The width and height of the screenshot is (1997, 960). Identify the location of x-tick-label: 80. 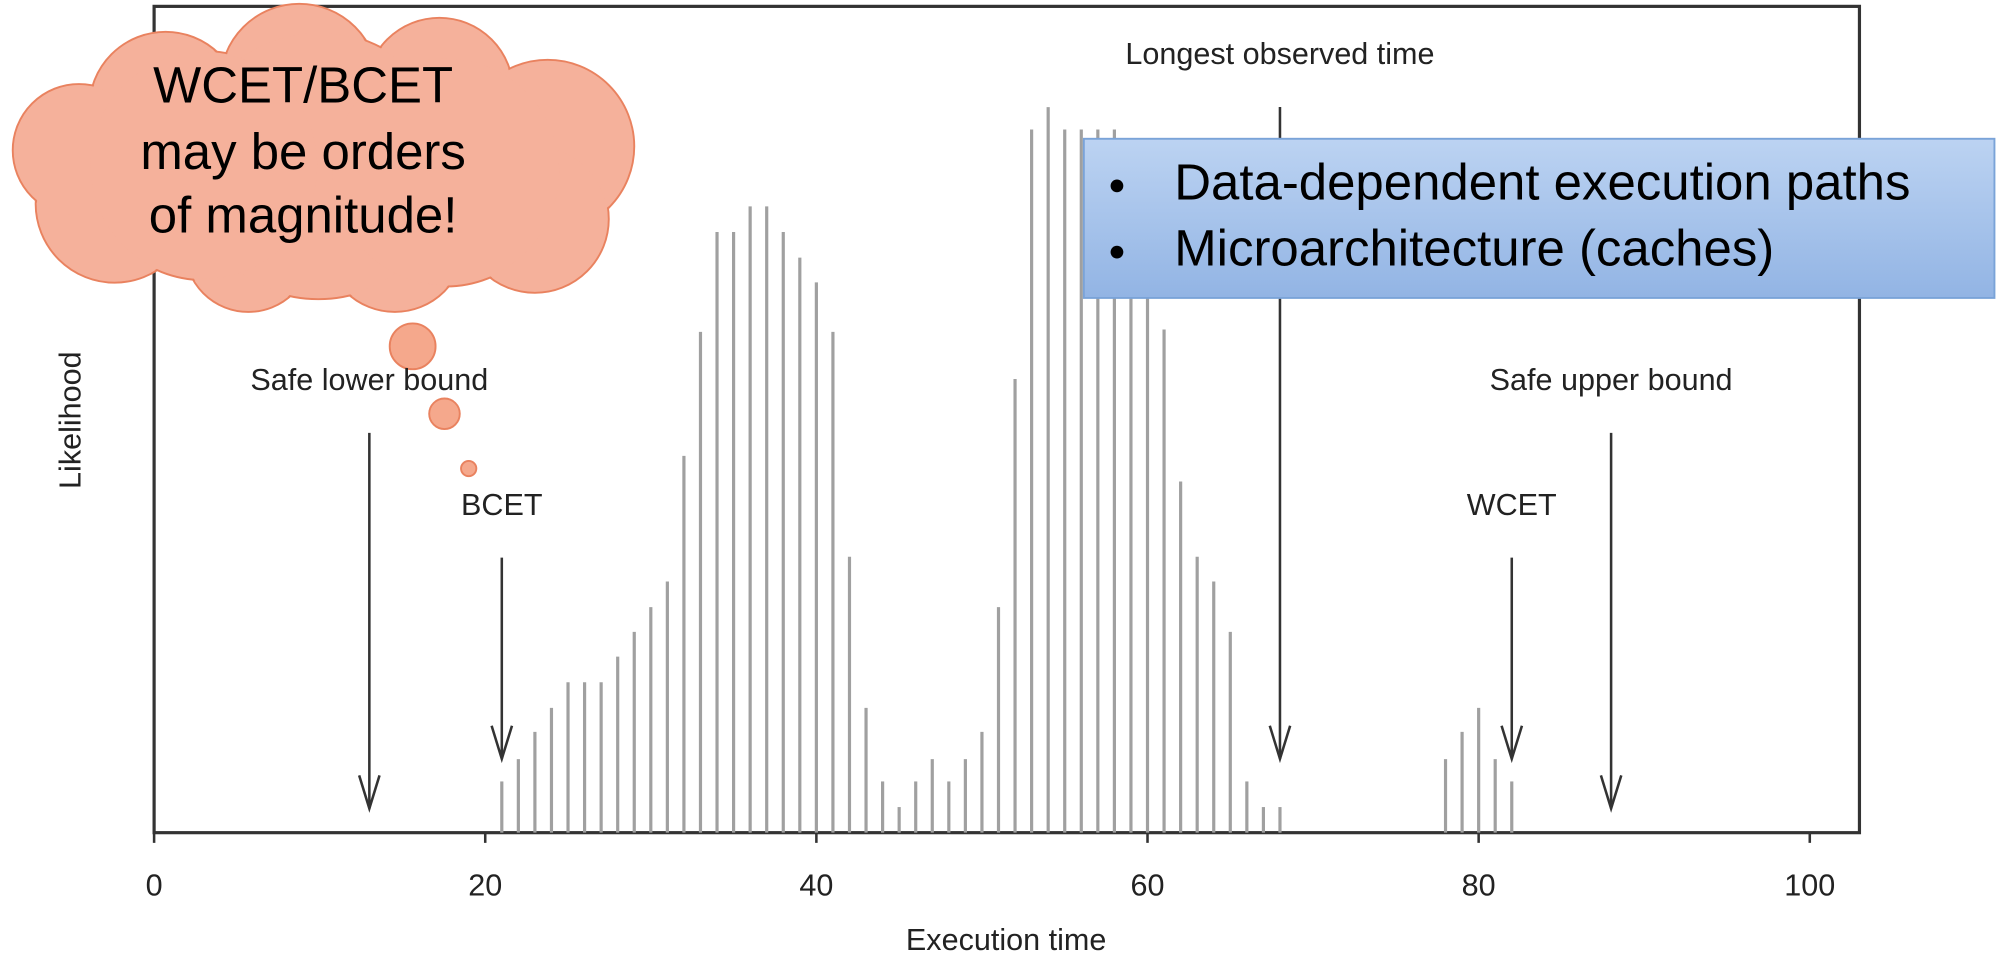
(1479, 886).